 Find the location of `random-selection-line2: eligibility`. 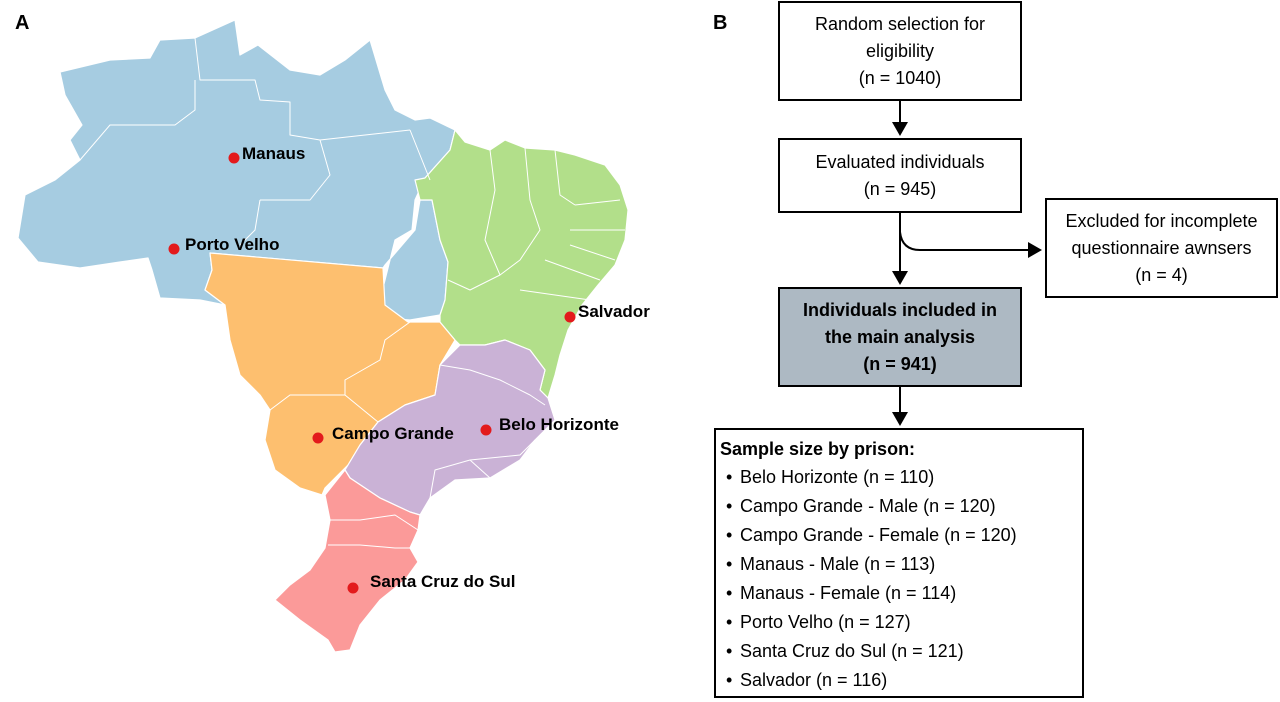

random-selection-line2: eligibility is located at coordinates (900, 50).